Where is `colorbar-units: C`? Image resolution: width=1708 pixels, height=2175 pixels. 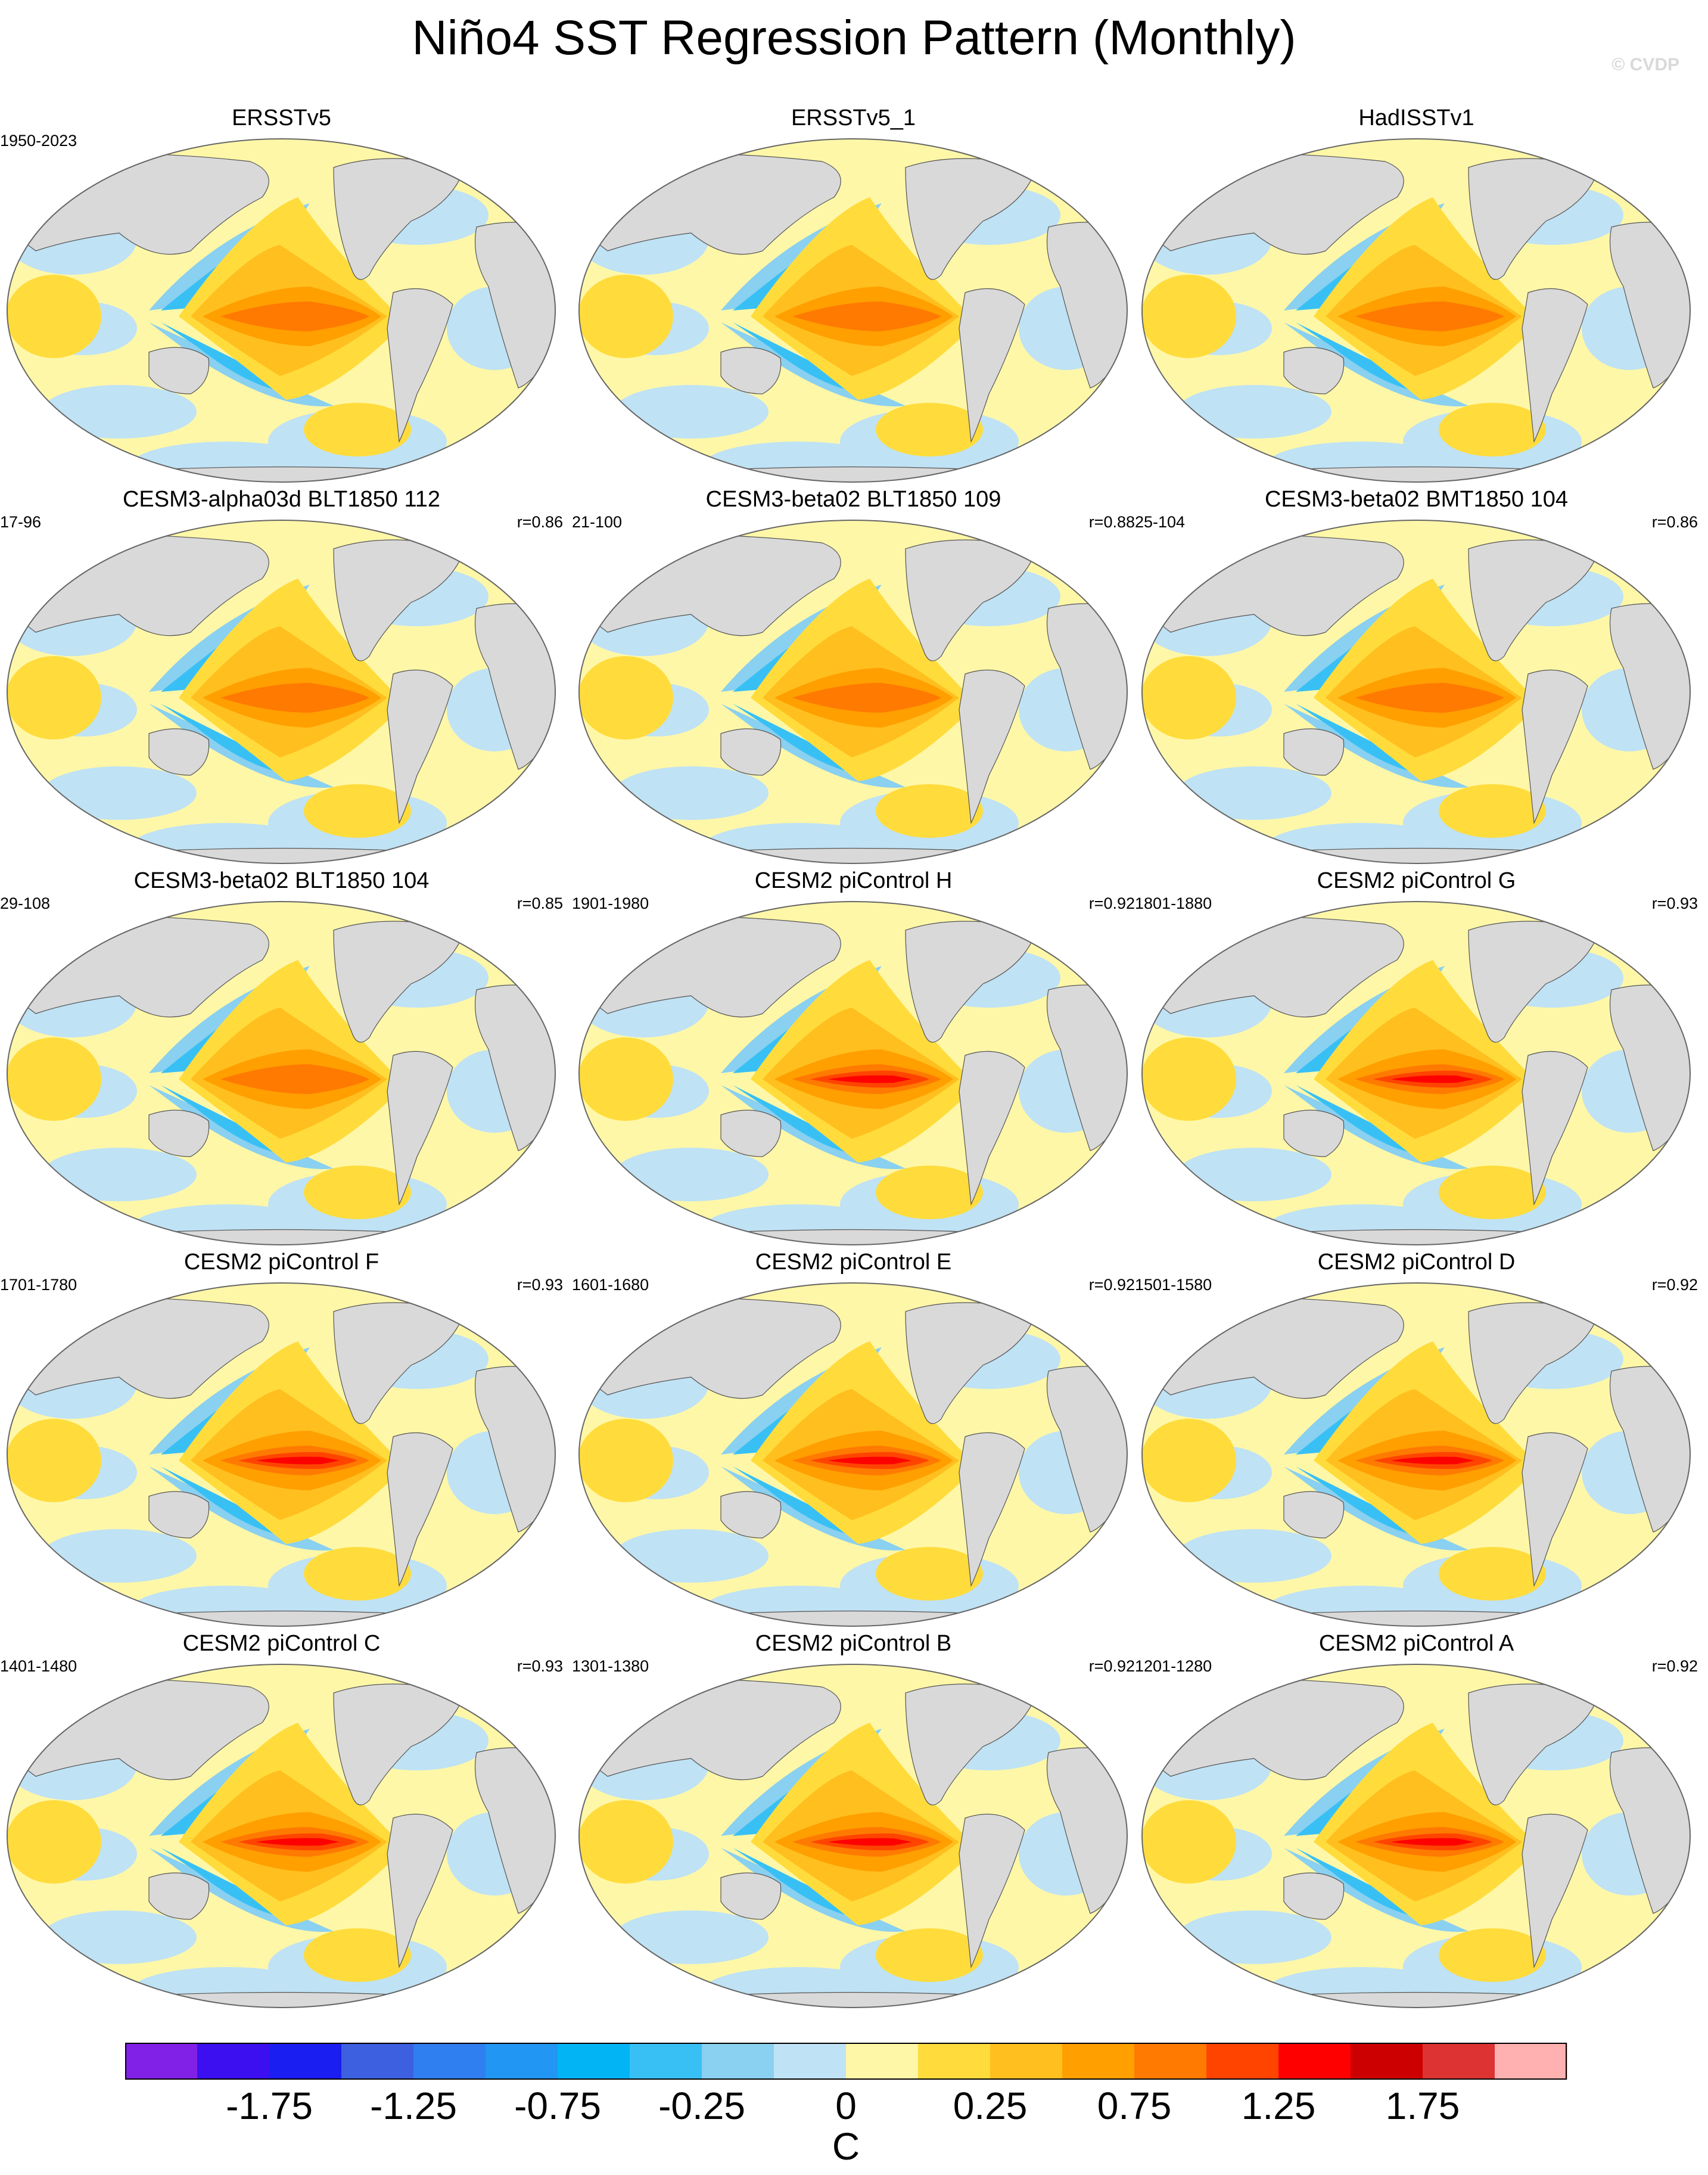 colorbar-units: C is located at coordinates (846, 2146).